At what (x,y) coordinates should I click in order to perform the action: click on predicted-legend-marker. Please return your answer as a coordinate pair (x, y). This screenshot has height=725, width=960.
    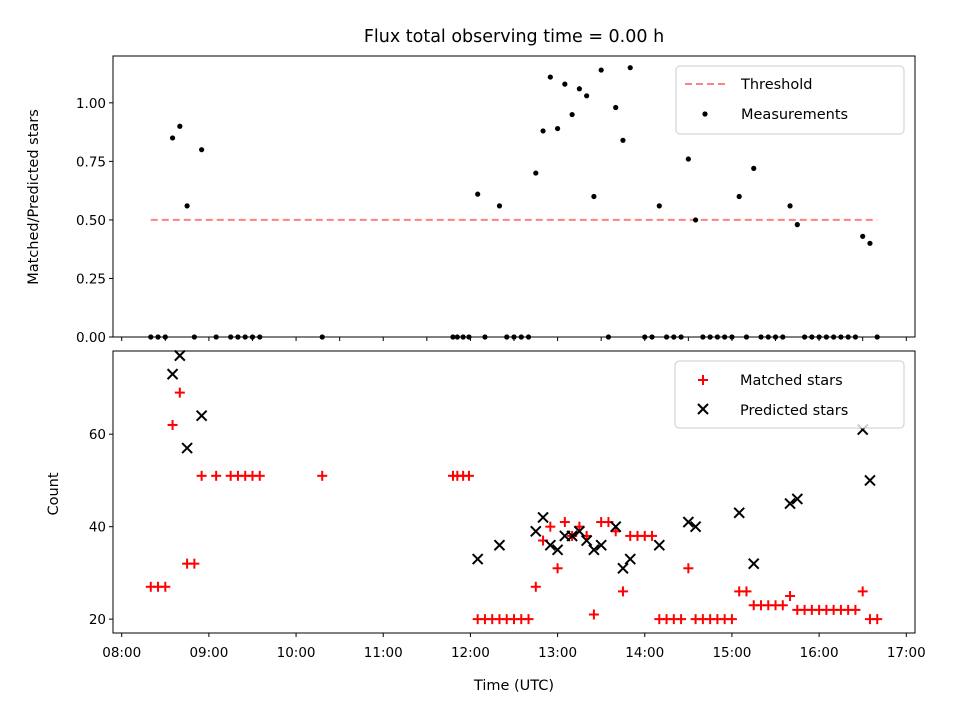
    Looking at the image, I should click on (703, 409).